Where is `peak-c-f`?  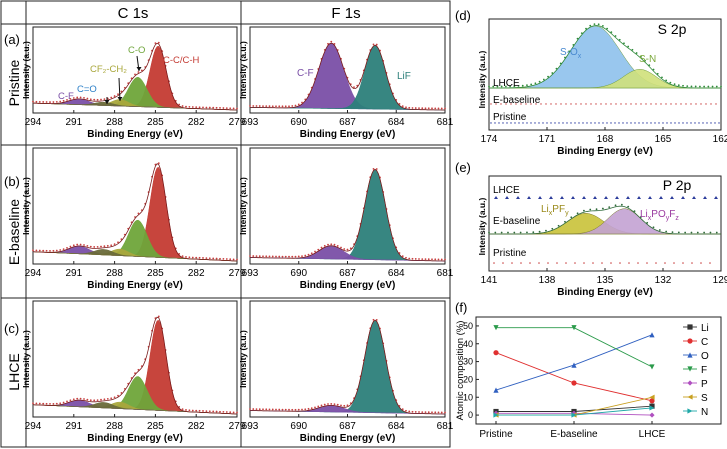 peak-c-f is located at coordinates (347, 76).